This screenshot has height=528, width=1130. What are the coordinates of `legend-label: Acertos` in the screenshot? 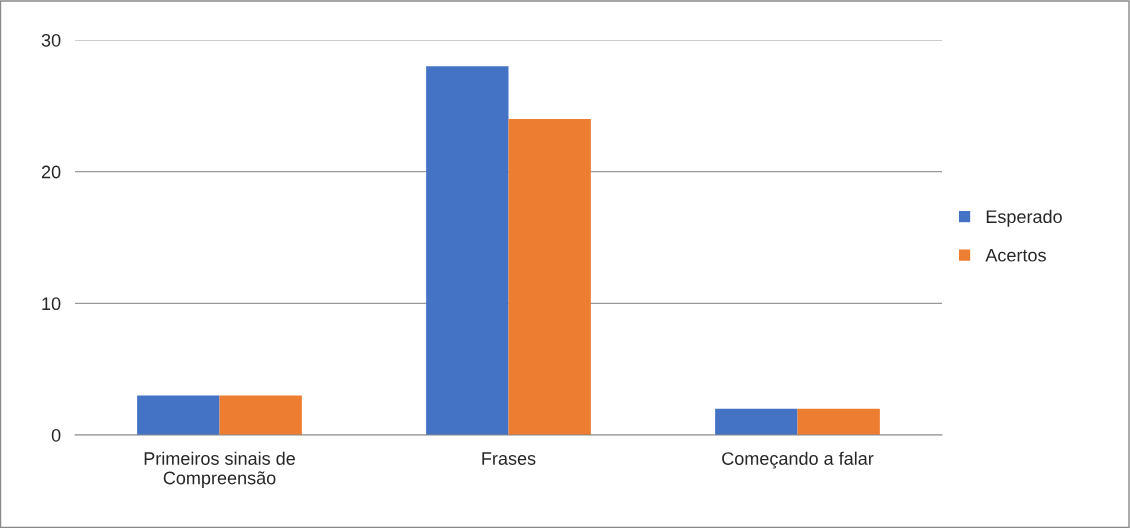 It's located at (1015, 255).